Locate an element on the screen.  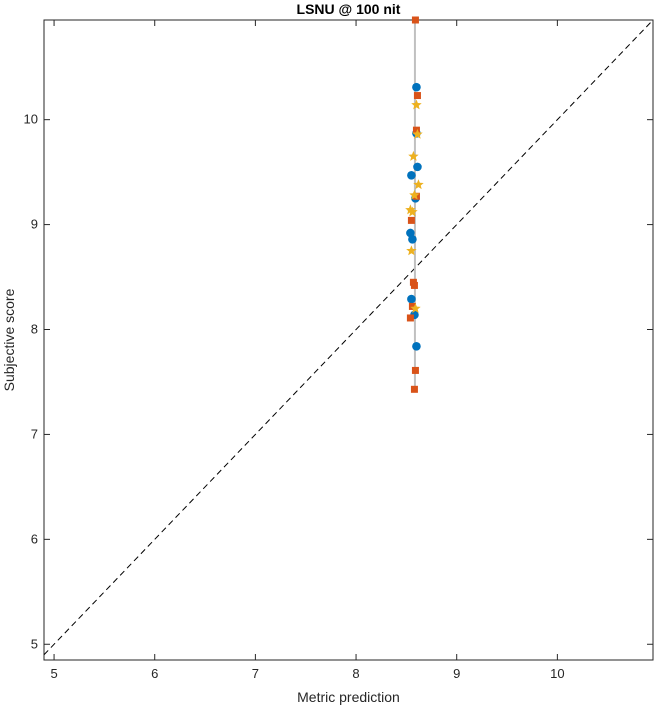
y-tick-label: 8 is located at coordinates (34, 329).